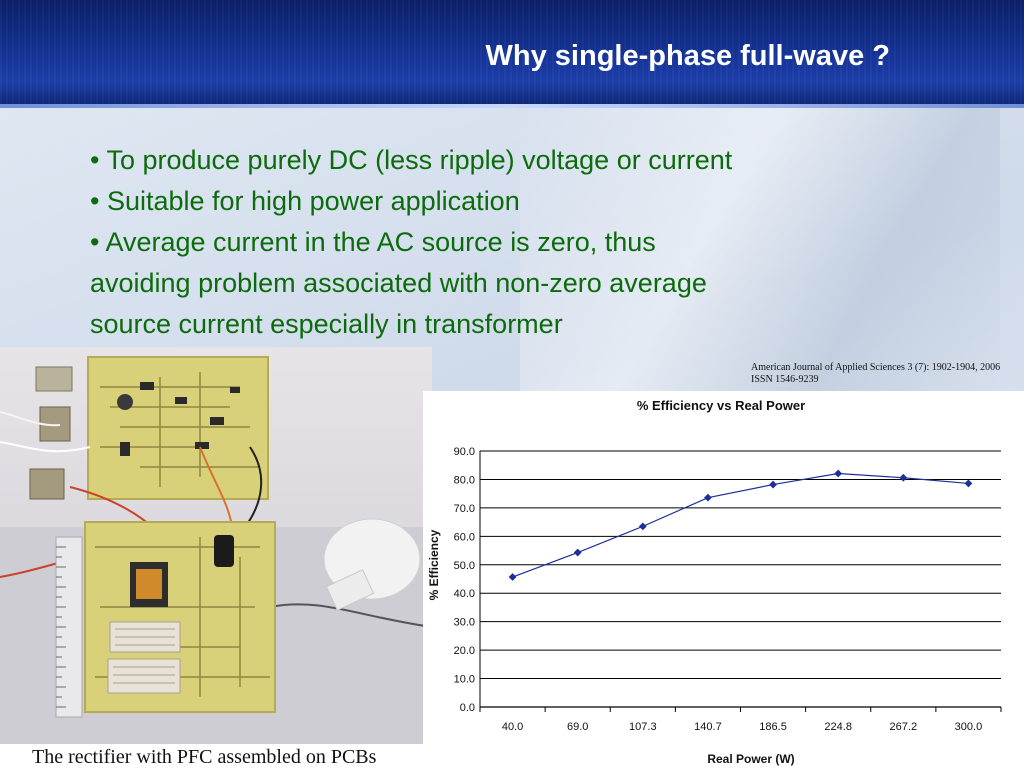  What do you see at coordinates (216, 756) in the screenshot?
I see `photo-caption: The rectifier with PFC assembled on PCBs` at bounding box center [216, 756].